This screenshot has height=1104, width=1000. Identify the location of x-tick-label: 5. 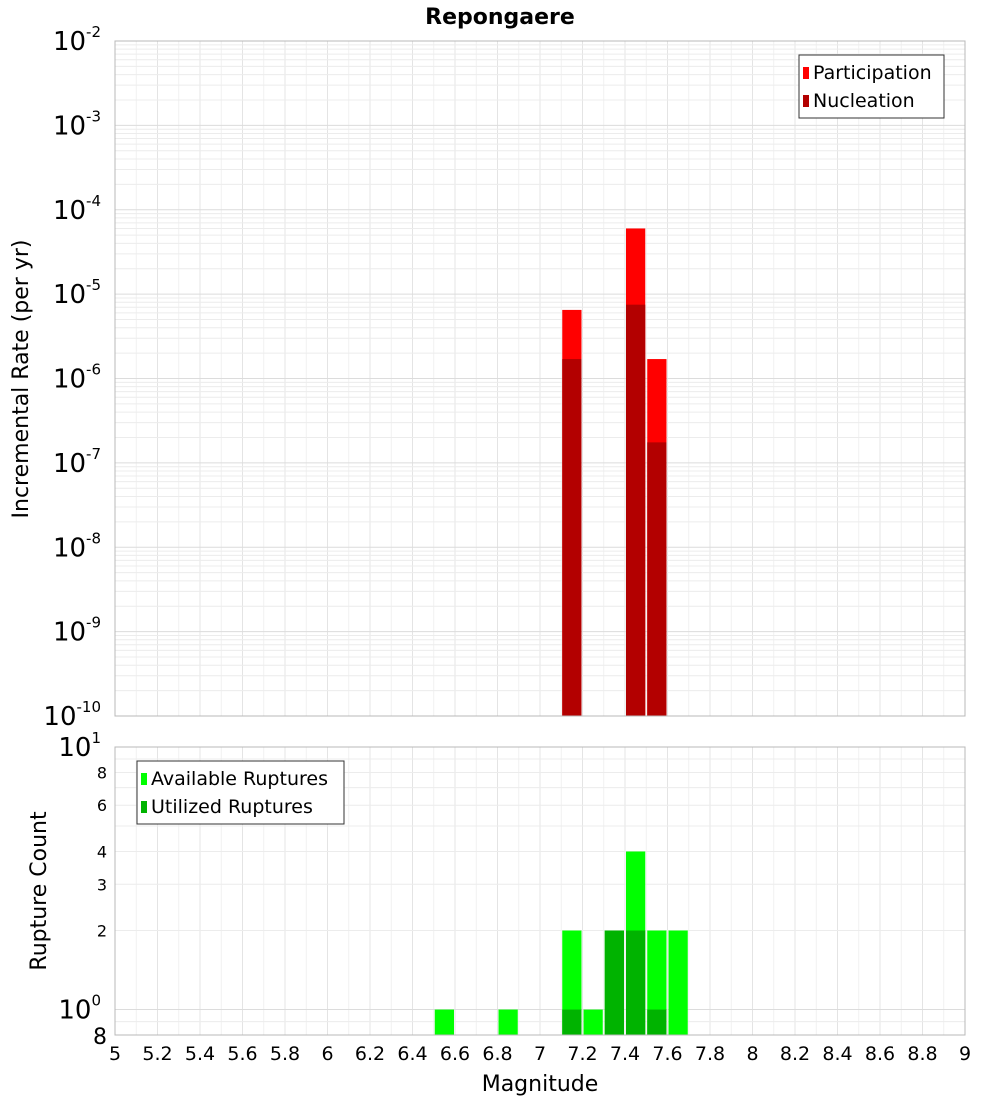
(115, 1054).